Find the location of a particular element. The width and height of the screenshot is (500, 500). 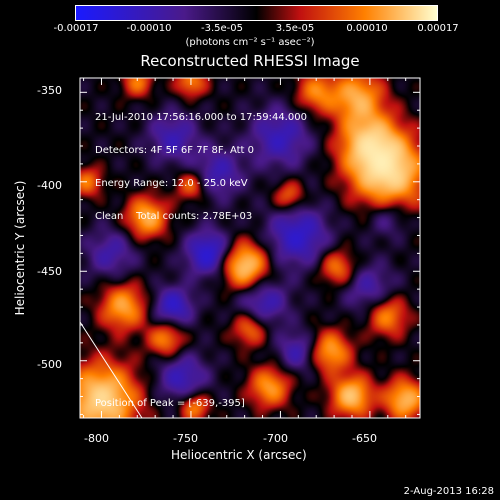

colorbar-units: (photons cm⁻² s⁻¹ asec⁻²) is located at coordinates (250, 42).